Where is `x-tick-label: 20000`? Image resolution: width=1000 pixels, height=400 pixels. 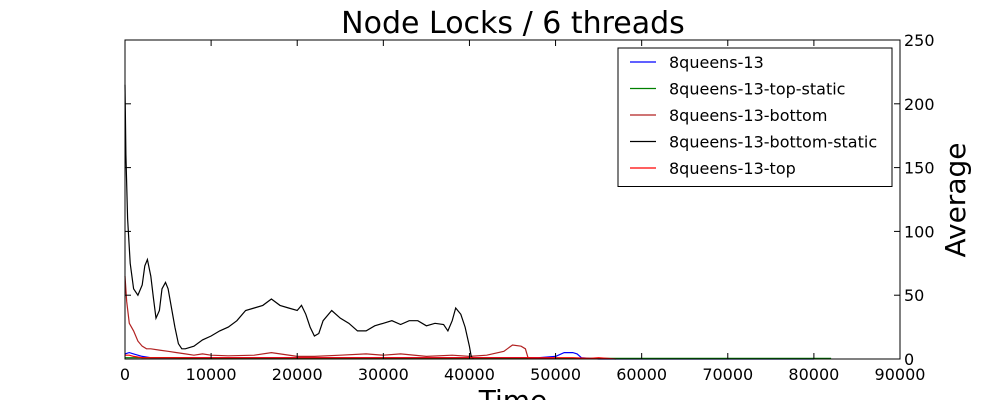
x-tick-label: 20000 is located at coordinates (297, 374).